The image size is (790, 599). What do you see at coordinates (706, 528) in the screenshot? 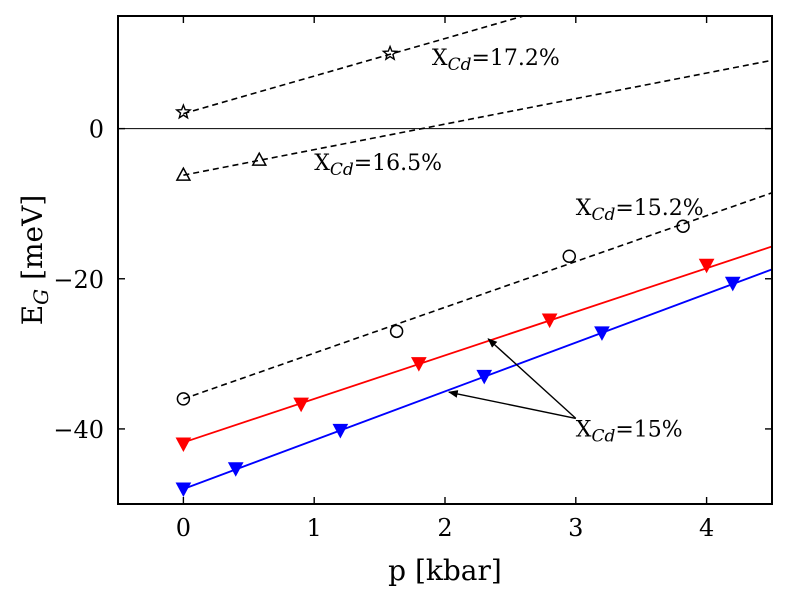
I see `x-tick-label-4: 4` at bounding box center [706, 528].